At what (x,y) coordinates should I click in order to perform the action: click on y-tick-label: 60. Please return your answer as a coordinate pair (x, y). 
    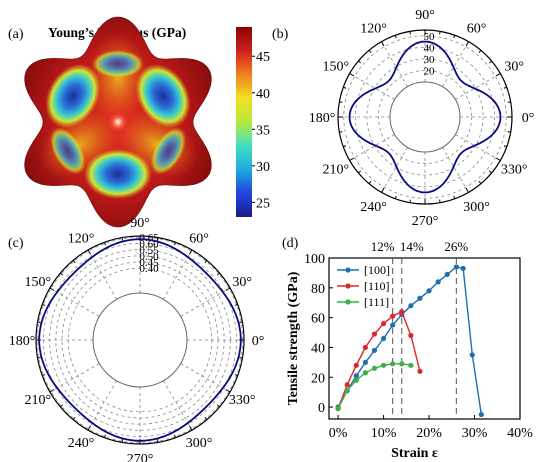
    Looking at the image, I should click on (318, 319).